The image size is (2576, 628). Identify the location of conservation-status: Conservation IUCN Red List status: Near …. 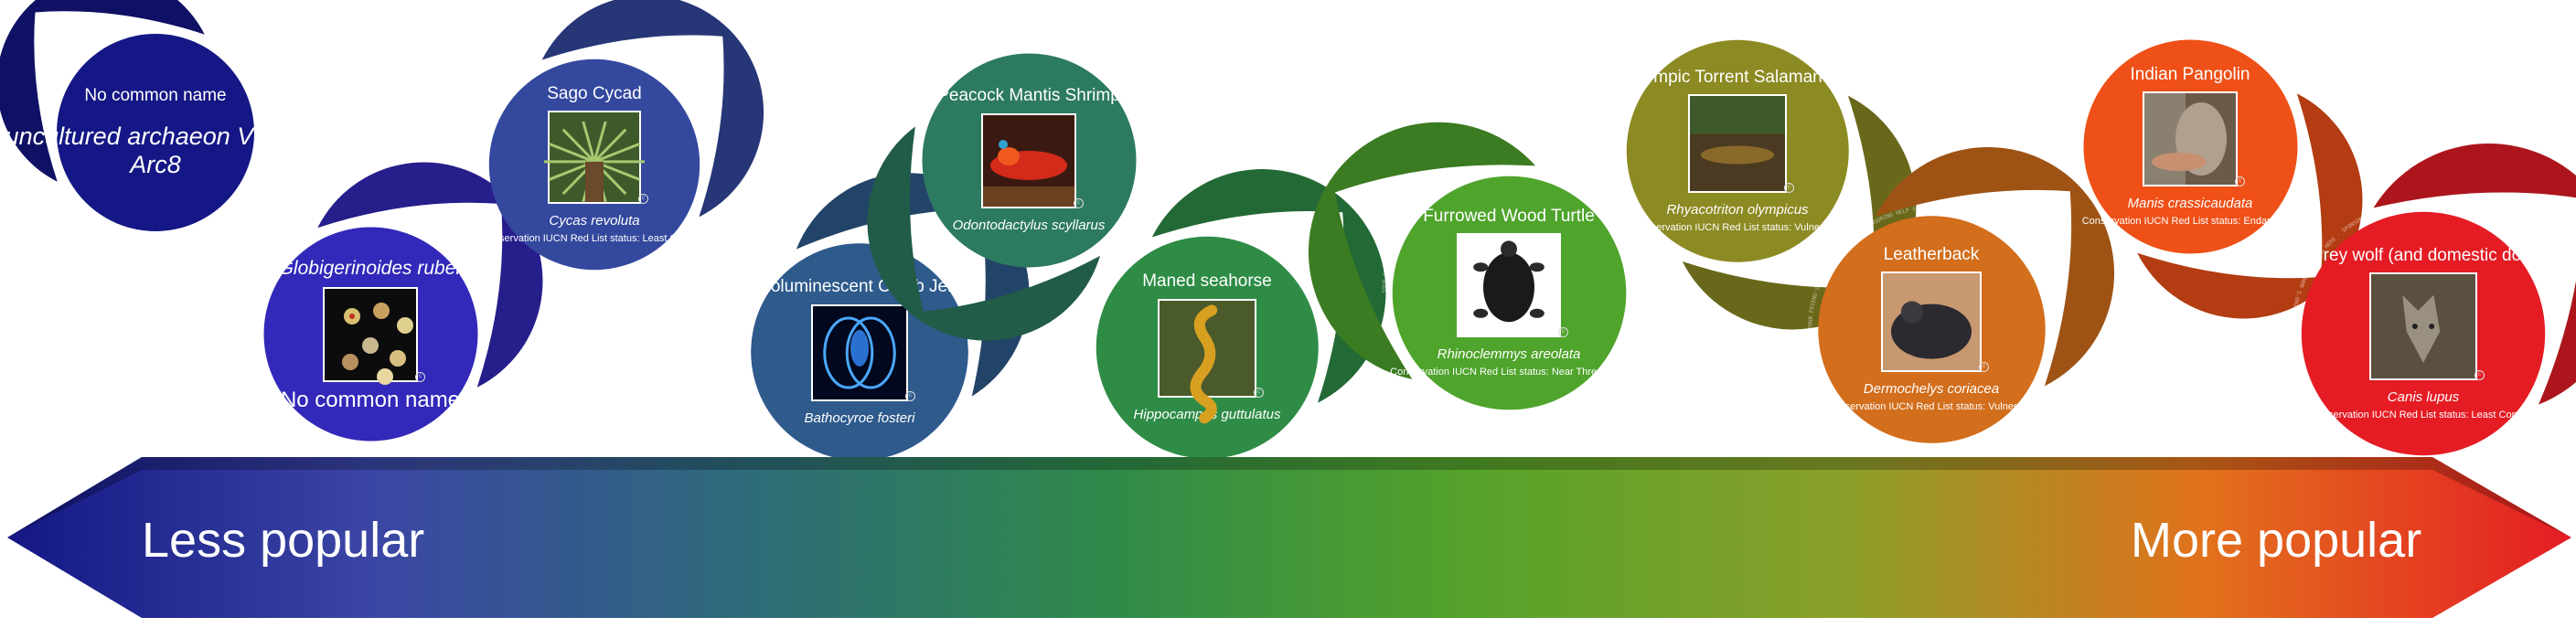
(1509, 372).